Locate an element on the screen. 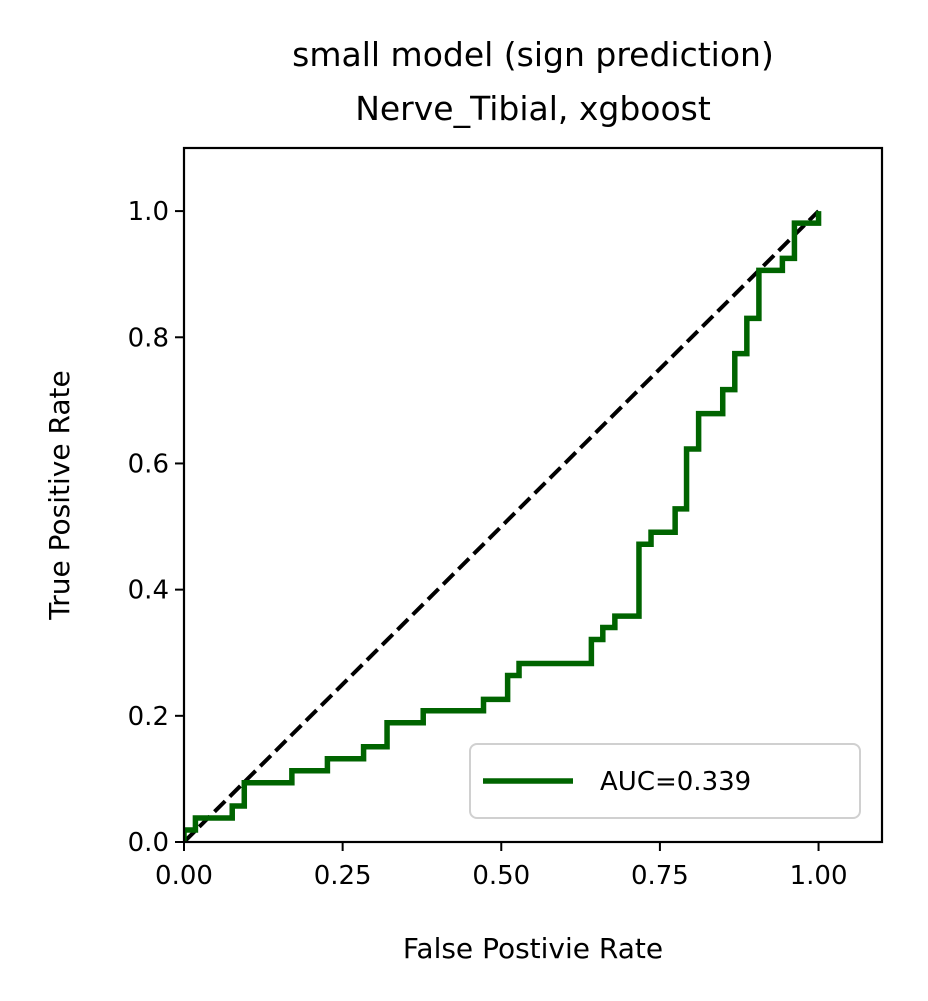 This screenshot has width=928, height=1001. legend: AUC=0.339 is located at coordinates (665, 781).